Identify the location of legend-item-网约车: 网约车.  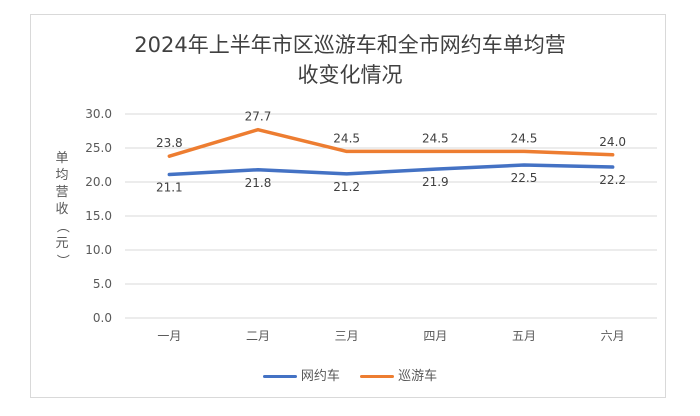
(301, 374).